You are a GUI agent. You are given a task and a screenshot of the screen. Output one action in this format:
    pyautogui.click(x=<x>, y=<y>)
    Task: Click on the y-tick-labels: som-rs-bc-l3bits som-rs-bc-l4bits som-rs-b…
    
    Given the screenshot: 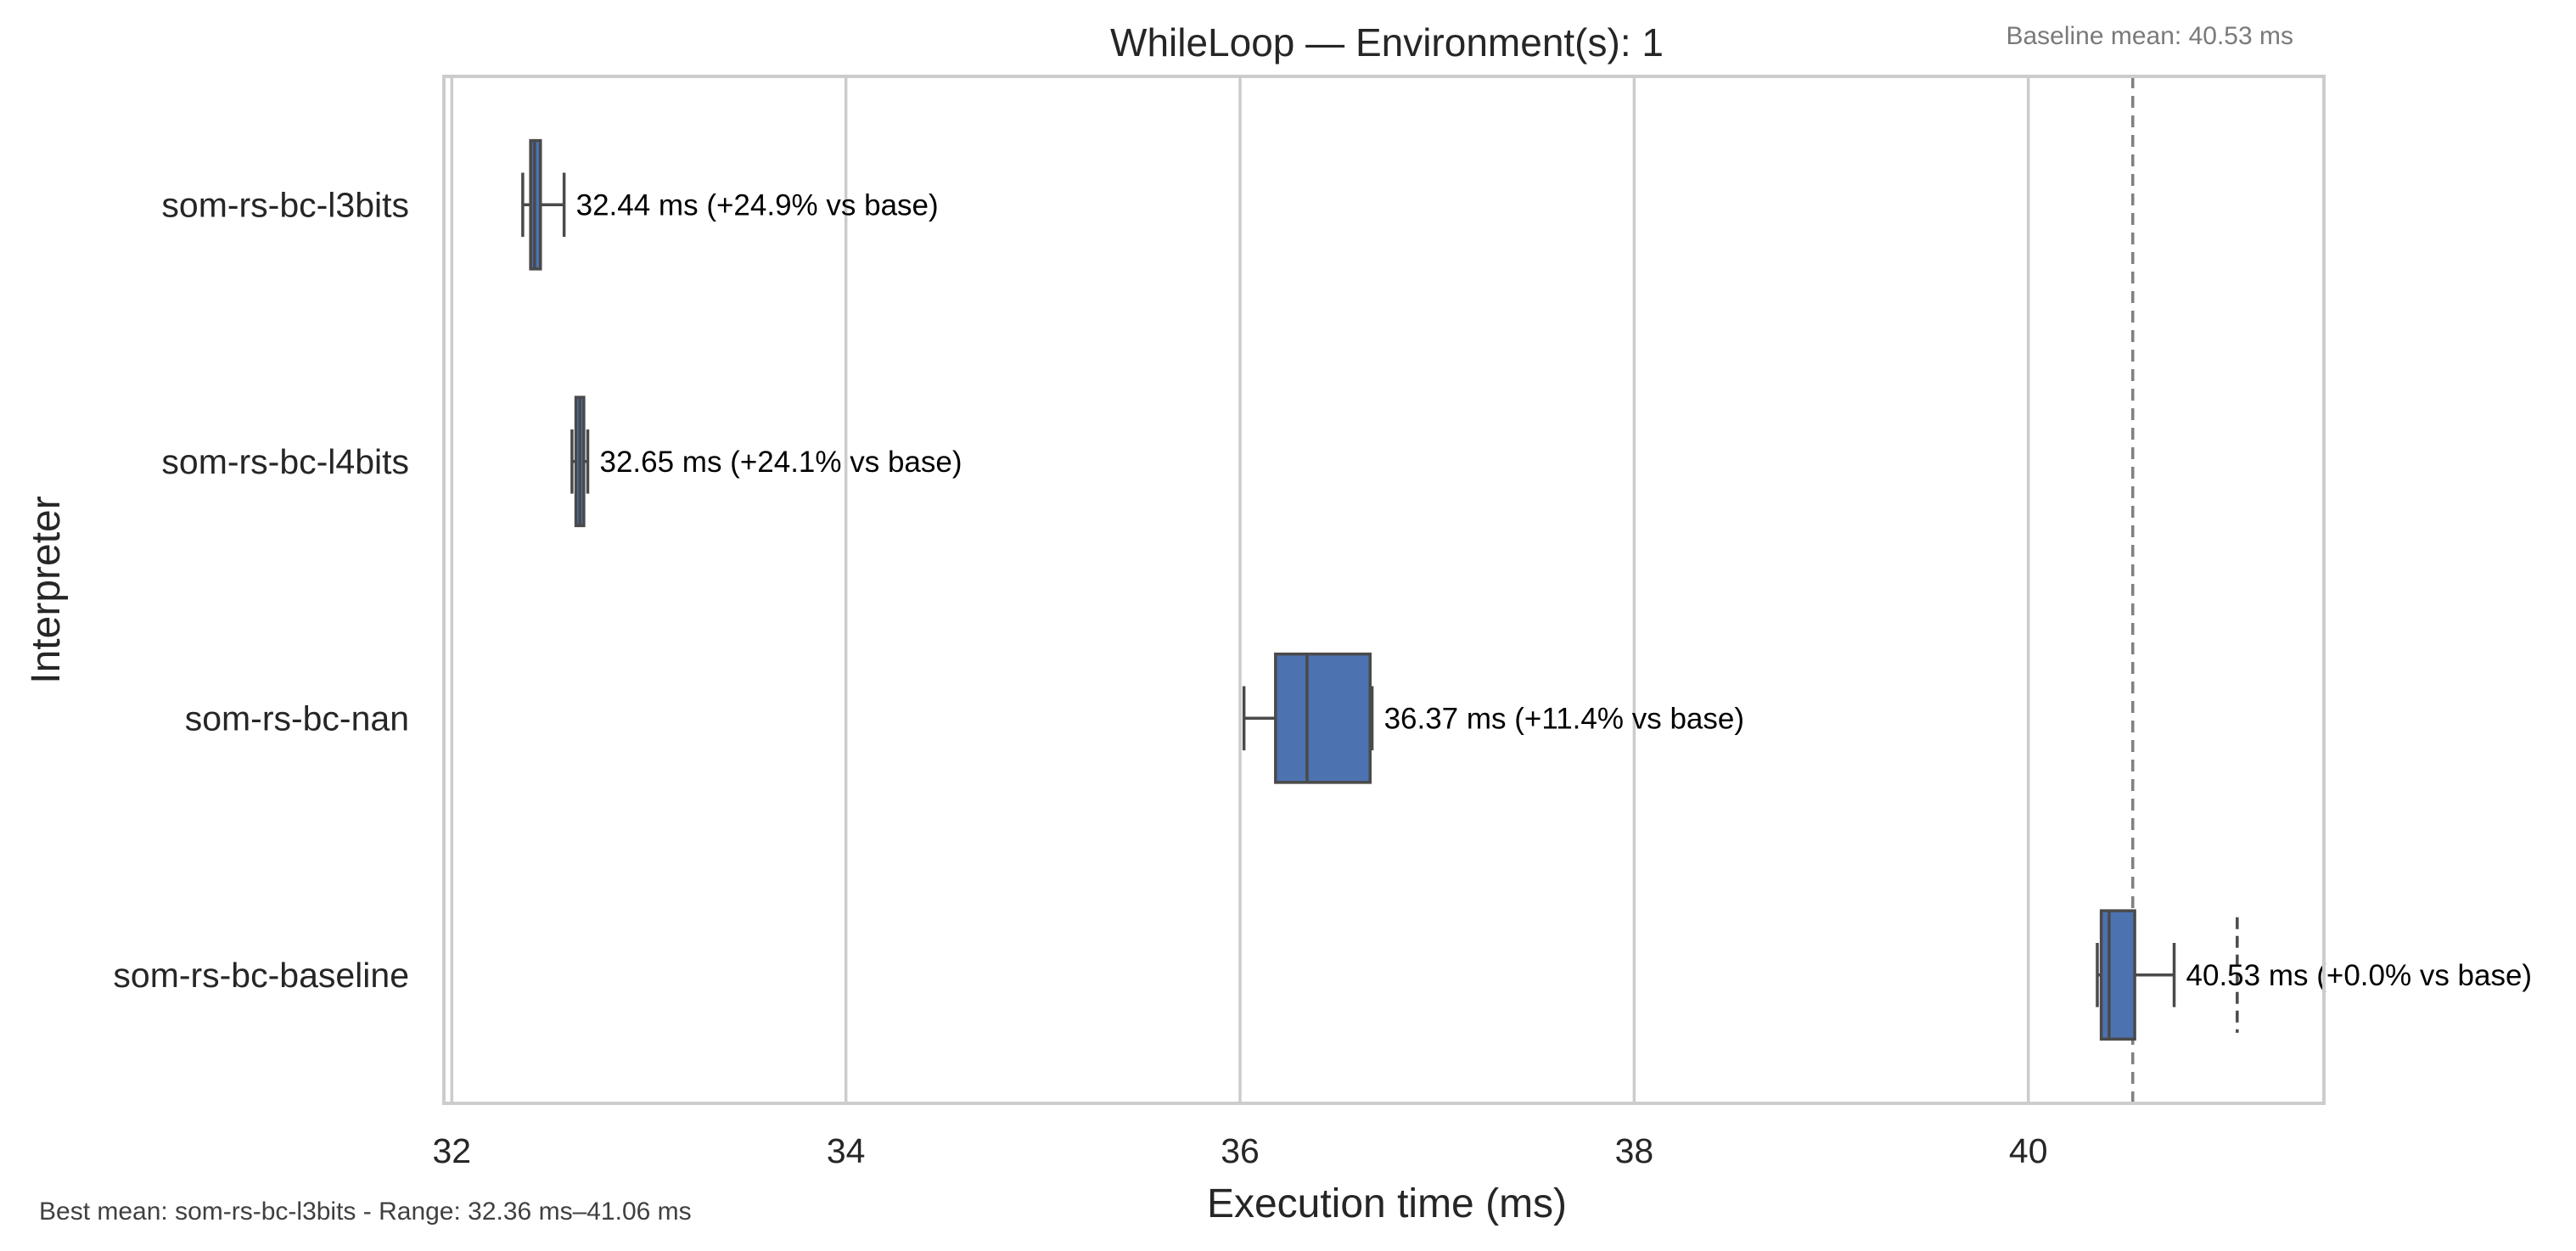 What is the action you would take?
    pyautogui.click(x=261, y=590)
    